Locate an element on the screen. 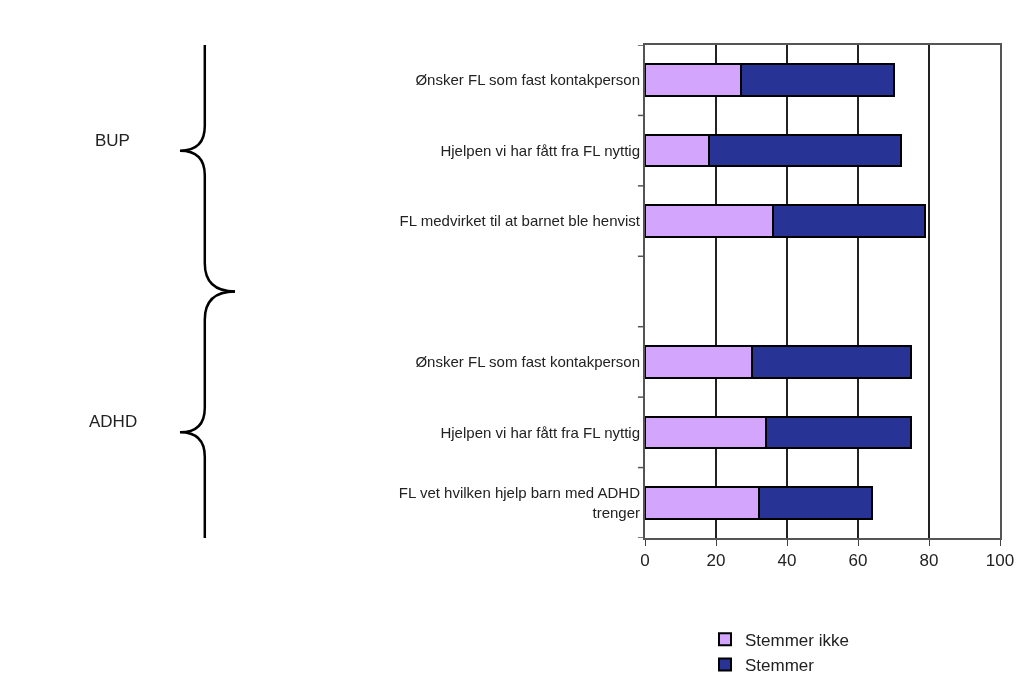  x-tick-label: 60 is located at coordinates (858, 561).